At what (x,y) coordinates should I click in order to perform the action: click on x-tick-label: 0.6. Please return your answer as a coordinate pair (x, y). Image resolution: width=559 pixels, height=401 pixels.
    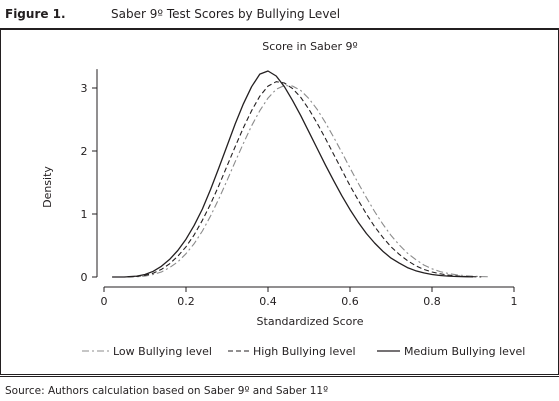
    Looking at the image, I should click on (350, 301).